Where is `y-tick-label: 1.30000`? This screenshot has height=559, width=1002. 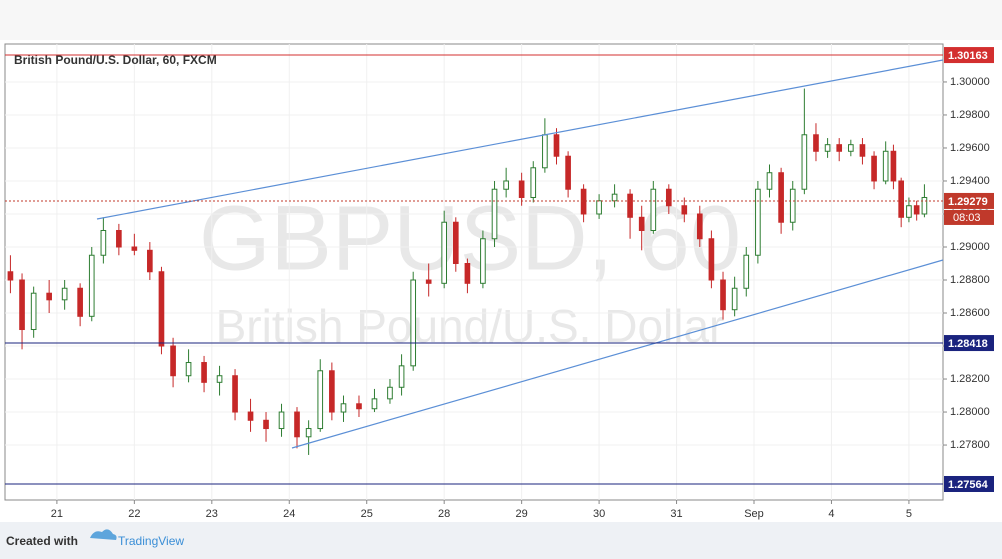 y-tick-label: 1.30000 is located at coordinates (970, 82).